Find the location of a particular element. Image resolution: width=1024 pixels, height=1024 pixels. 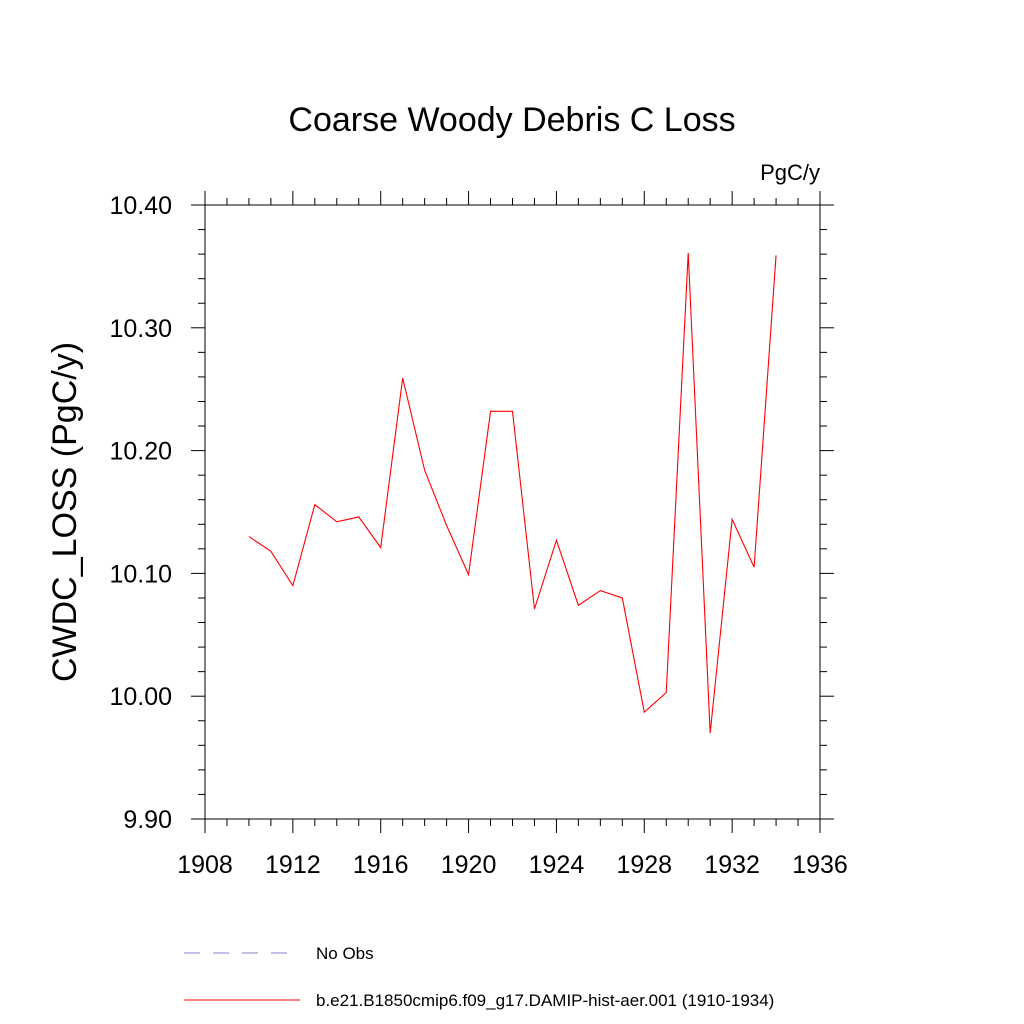

x-tick-label: 1936 is located at coordinates (820, 865).